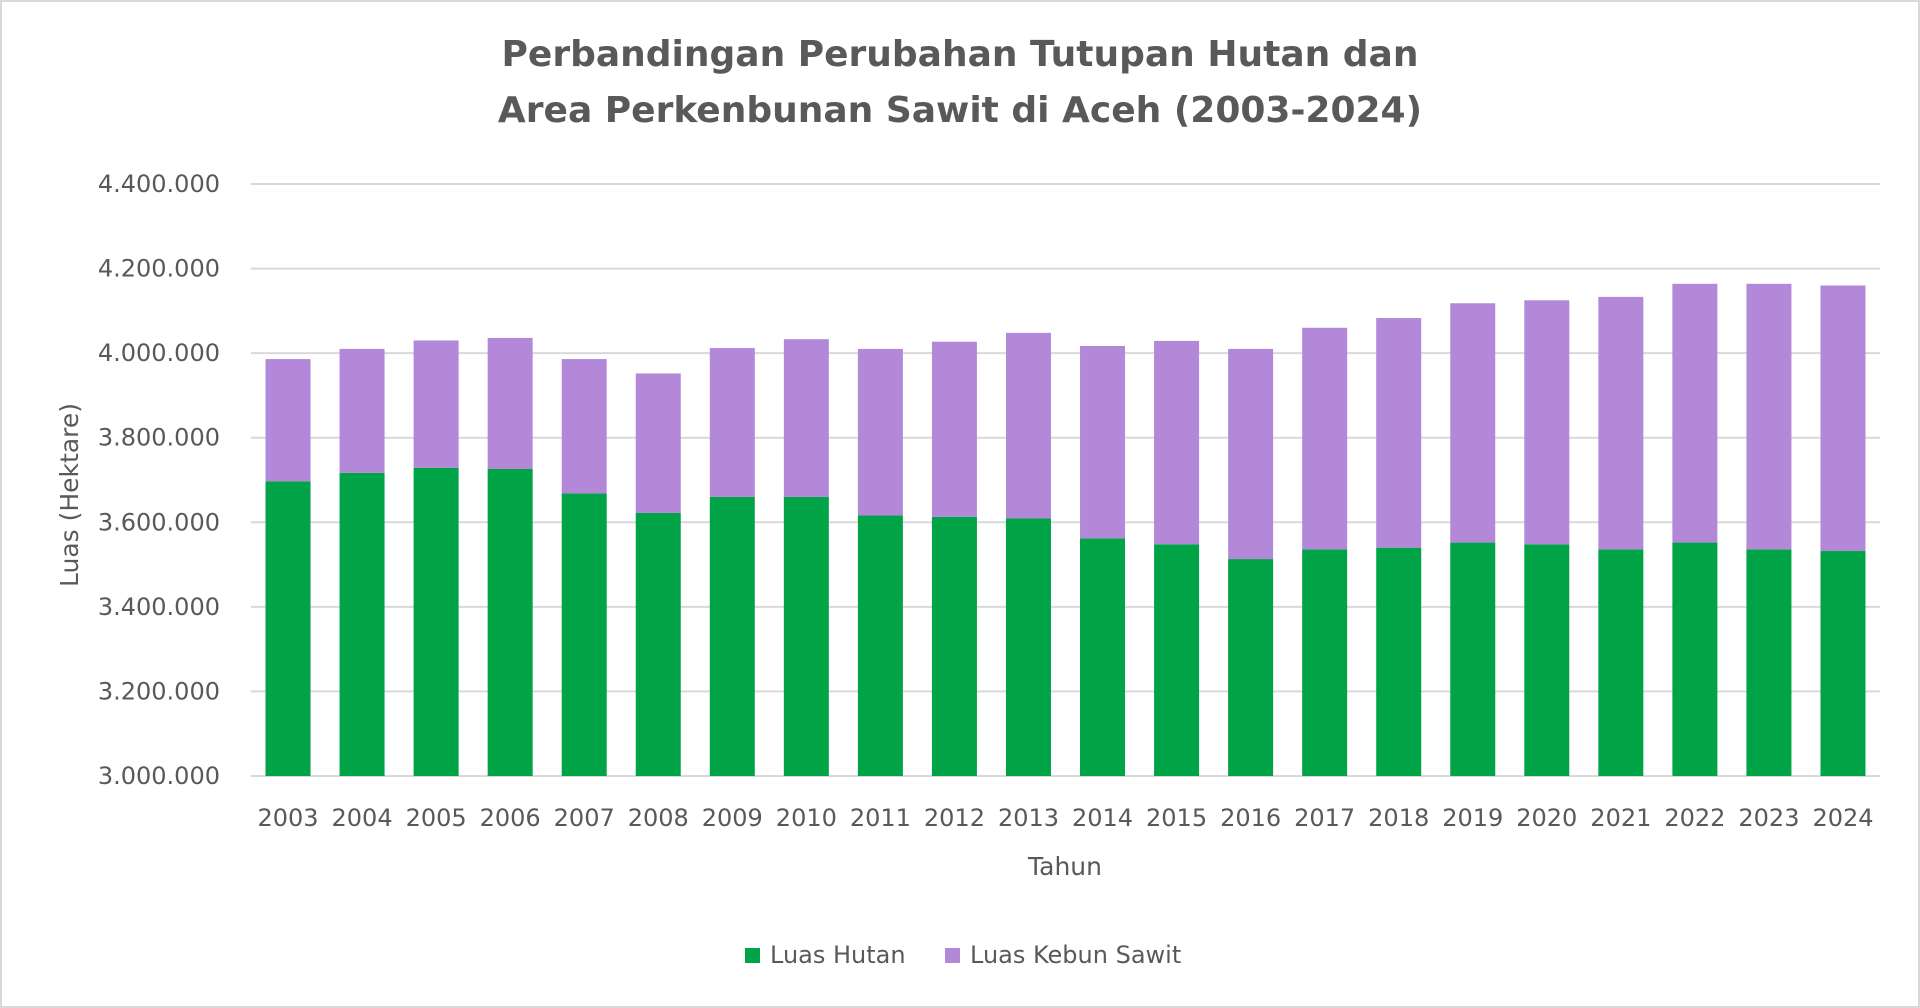 The height and width of the screenshot is (1008, 1920). What do you see at coordinates (1177, 442) in the screenshot?
I see `bar-luas-kebun-sawit-2015` at bounding box center [1177, 442].